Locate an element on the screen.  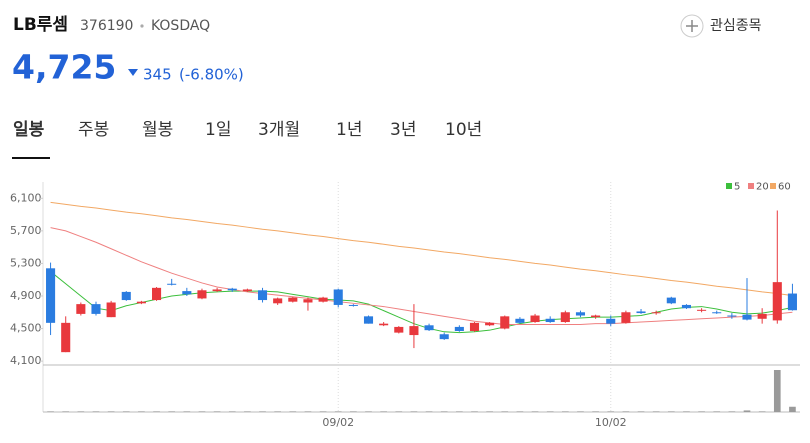
tab: 1일 is located at coordinates (218, 130).